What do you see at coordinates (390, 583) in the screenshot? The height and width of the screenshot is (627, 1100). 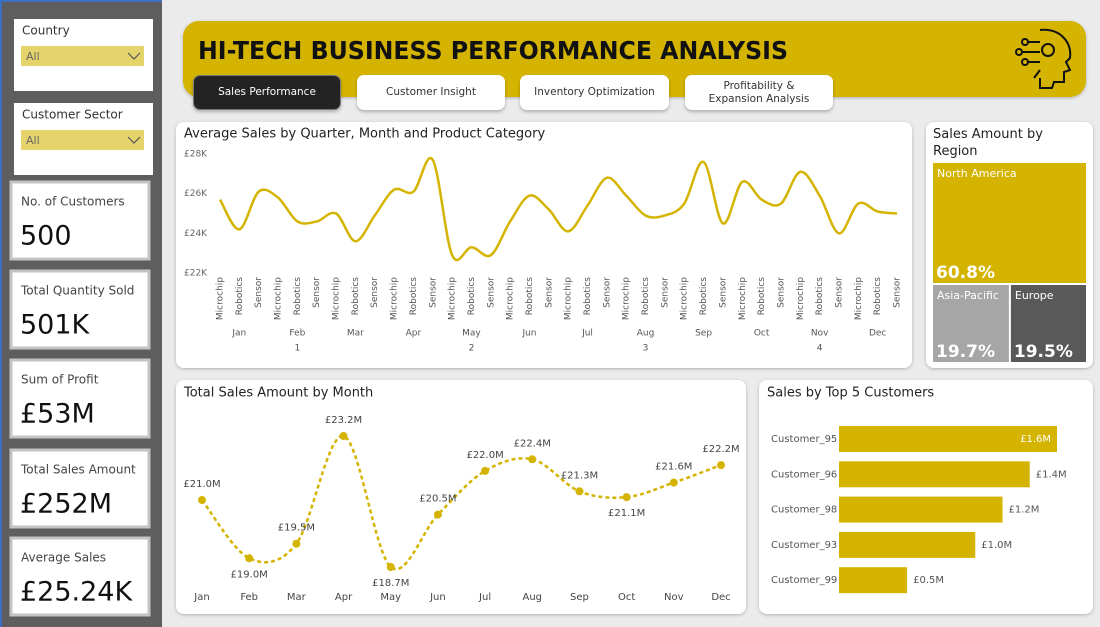 I see `data-label: £18.7M` at bounding box center [390, 583].